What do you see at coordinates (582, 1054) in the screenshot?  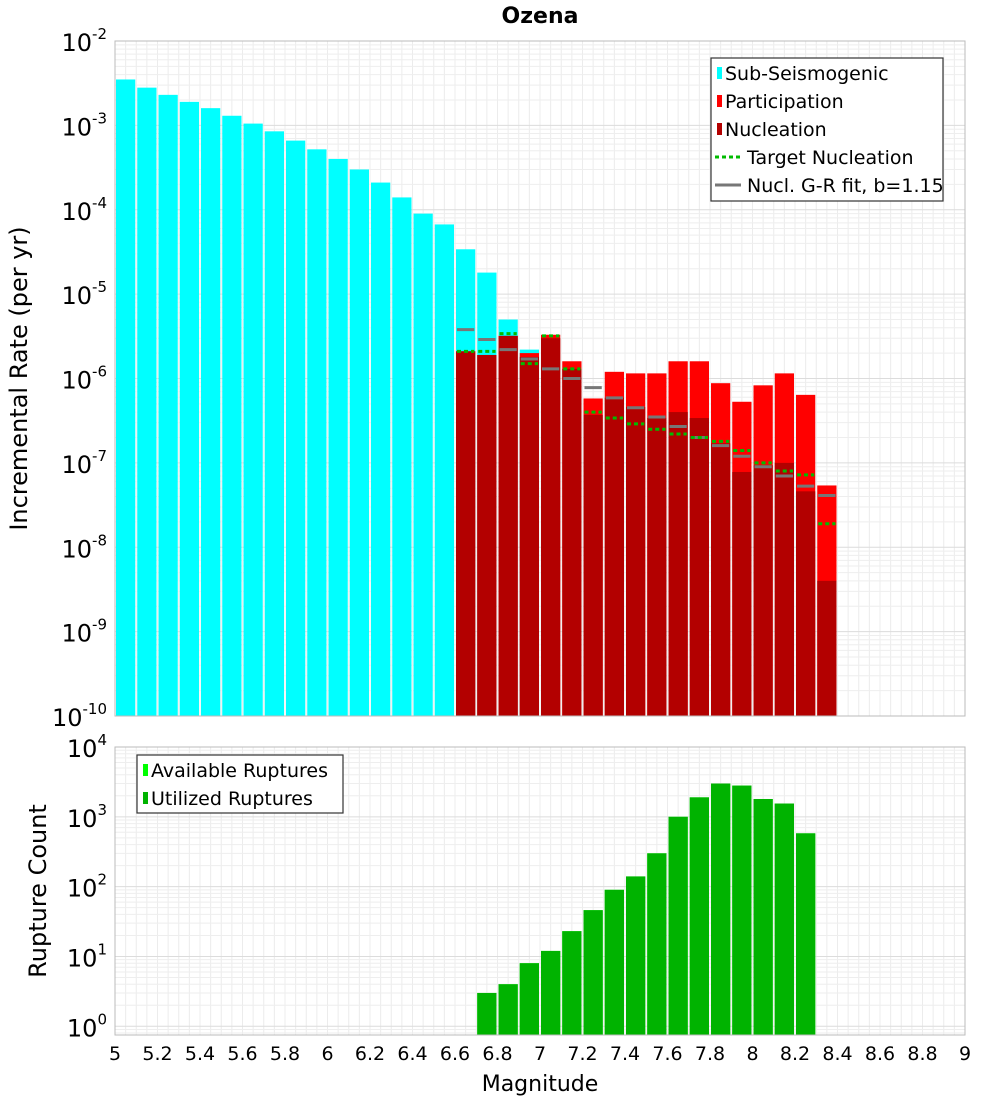 I see `x-tick-label: 7.2` at bounding box center [582, 1054].